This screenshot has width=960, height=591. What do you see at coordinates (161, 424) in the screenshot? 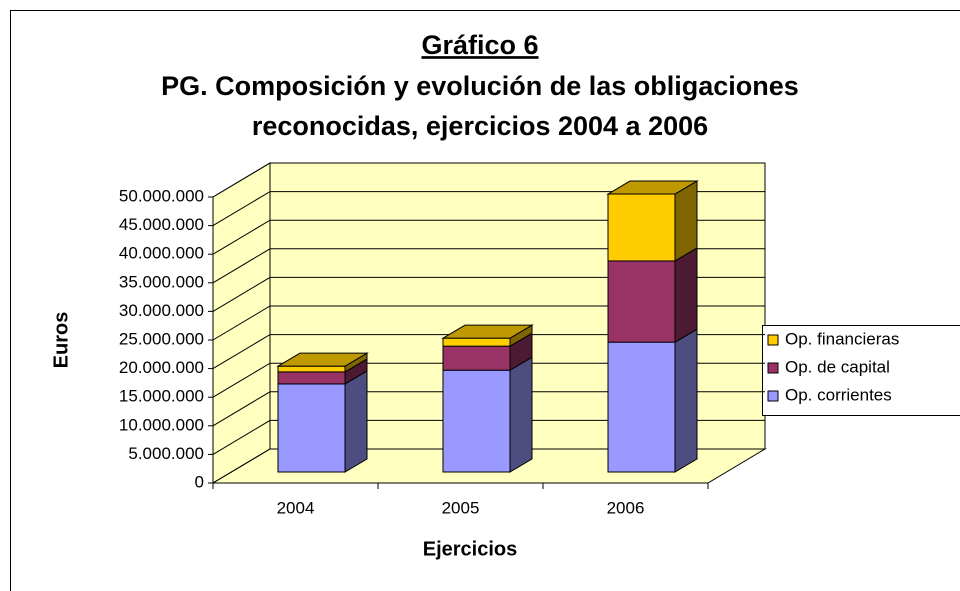
I see `y-tick-label: 10.000.000` at bounding box center [161, 424].